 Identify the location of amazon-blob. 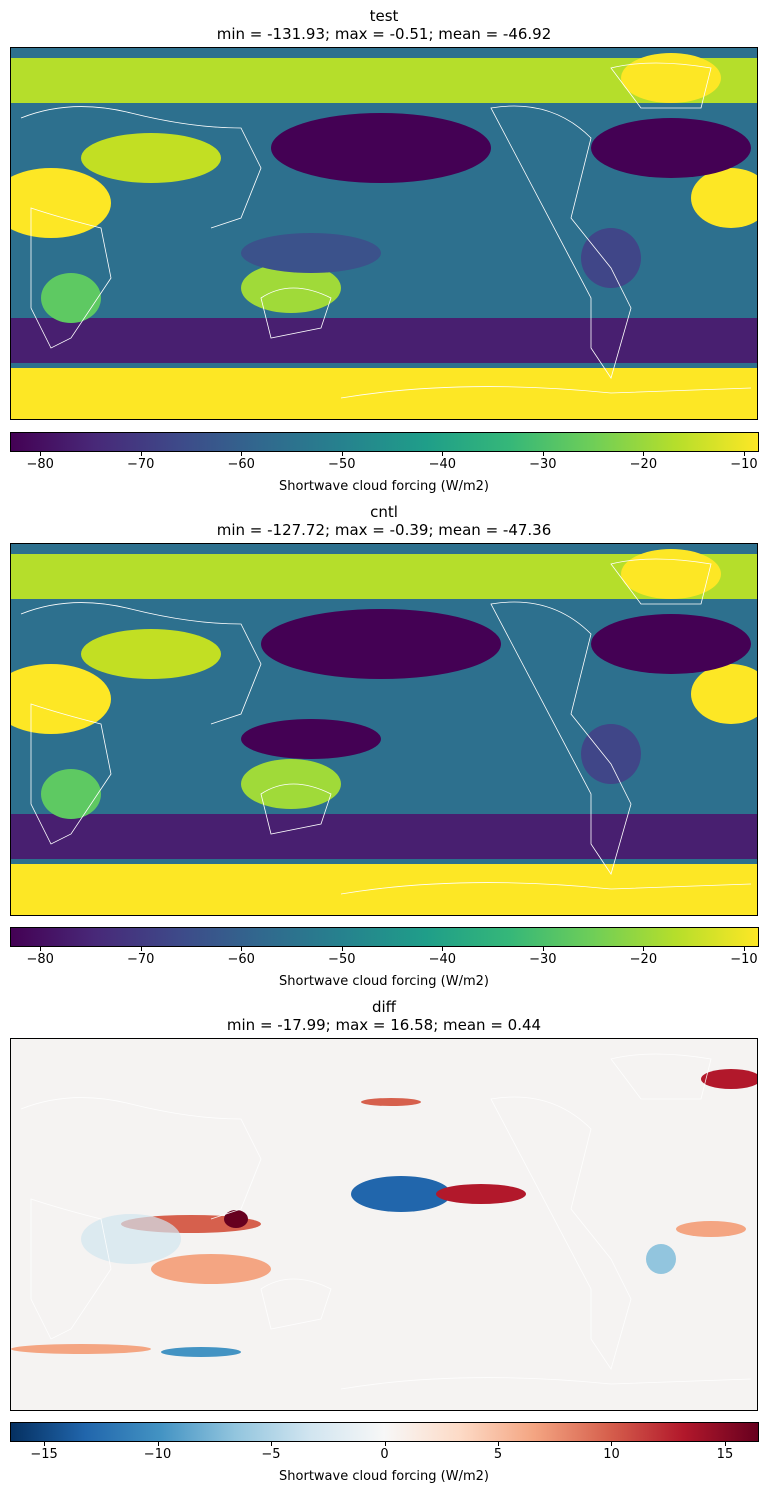
(611, 258).